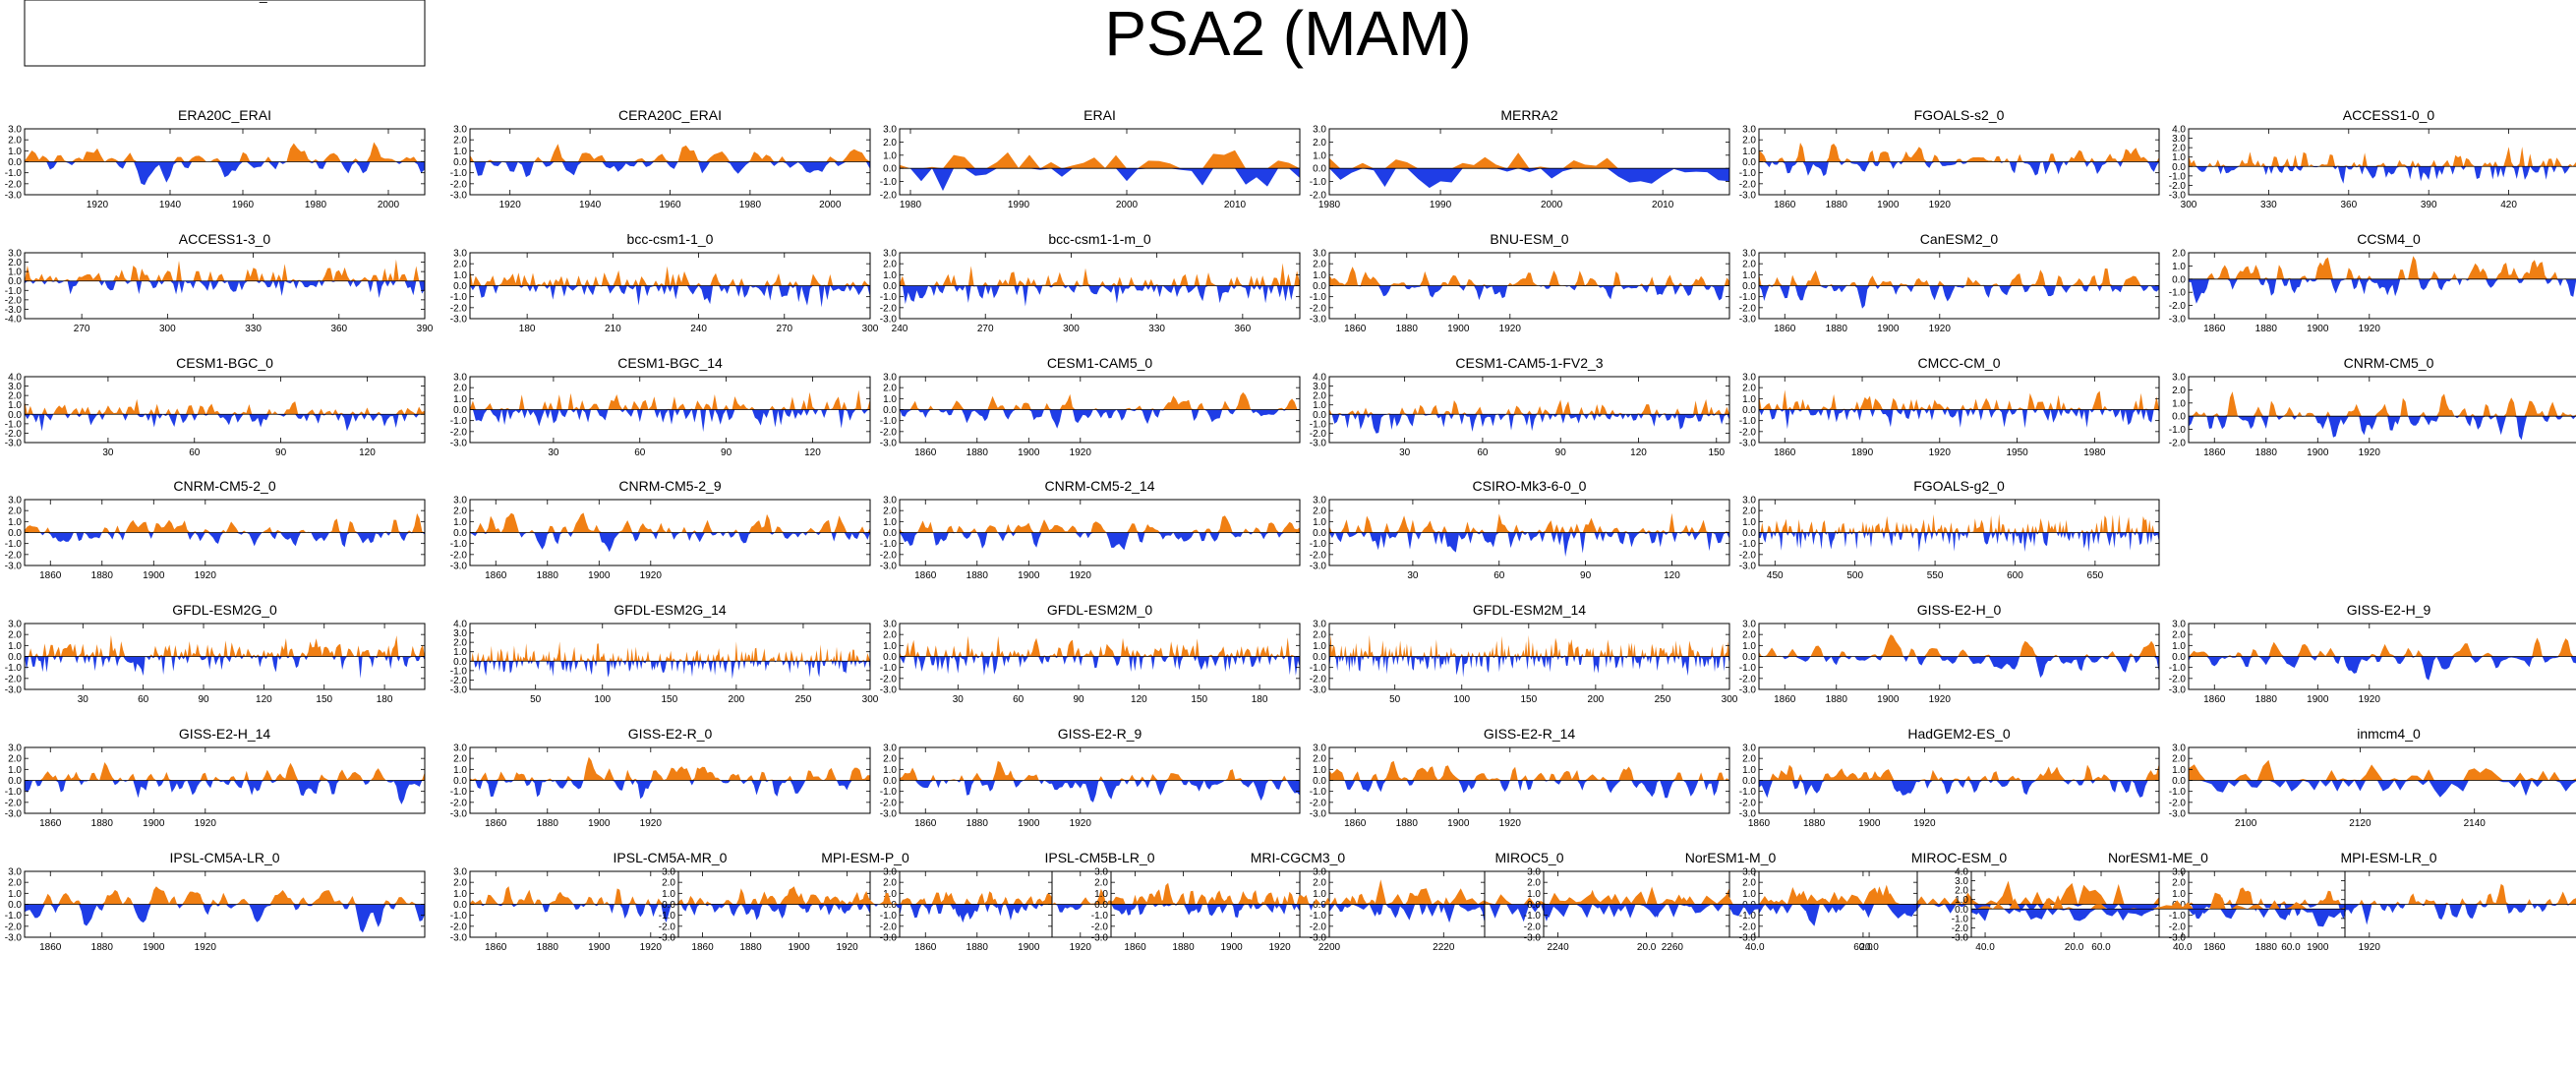 This screenshot has height=1071, width=2576. Describe the element at coordinates (1100, 363) in the screenshot. I see `panel-title: CESM1-CAM5_0` at that location.